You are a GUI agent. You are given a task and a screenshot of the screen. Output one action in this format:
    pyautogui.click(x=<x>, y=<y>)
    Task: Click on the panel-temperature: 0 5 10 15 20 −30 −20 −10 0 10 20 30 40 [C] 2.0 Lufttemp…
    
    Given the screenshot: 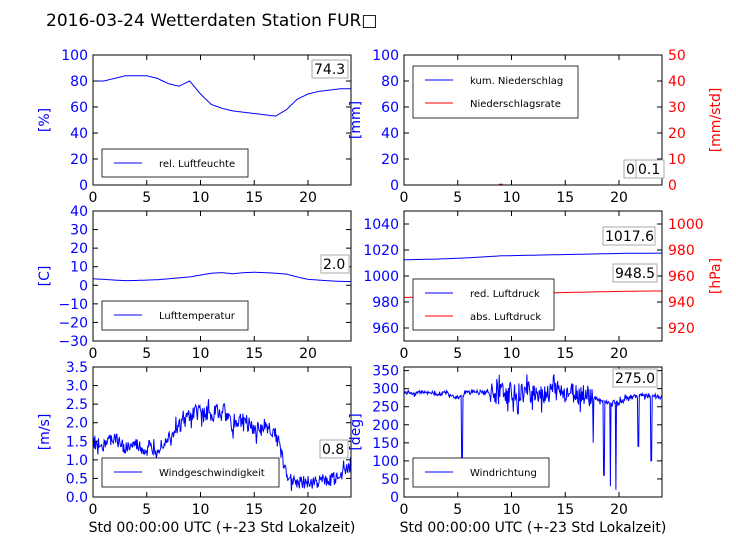 What is the action you would take?
    pyautogui.click(x=194, y=283)
    